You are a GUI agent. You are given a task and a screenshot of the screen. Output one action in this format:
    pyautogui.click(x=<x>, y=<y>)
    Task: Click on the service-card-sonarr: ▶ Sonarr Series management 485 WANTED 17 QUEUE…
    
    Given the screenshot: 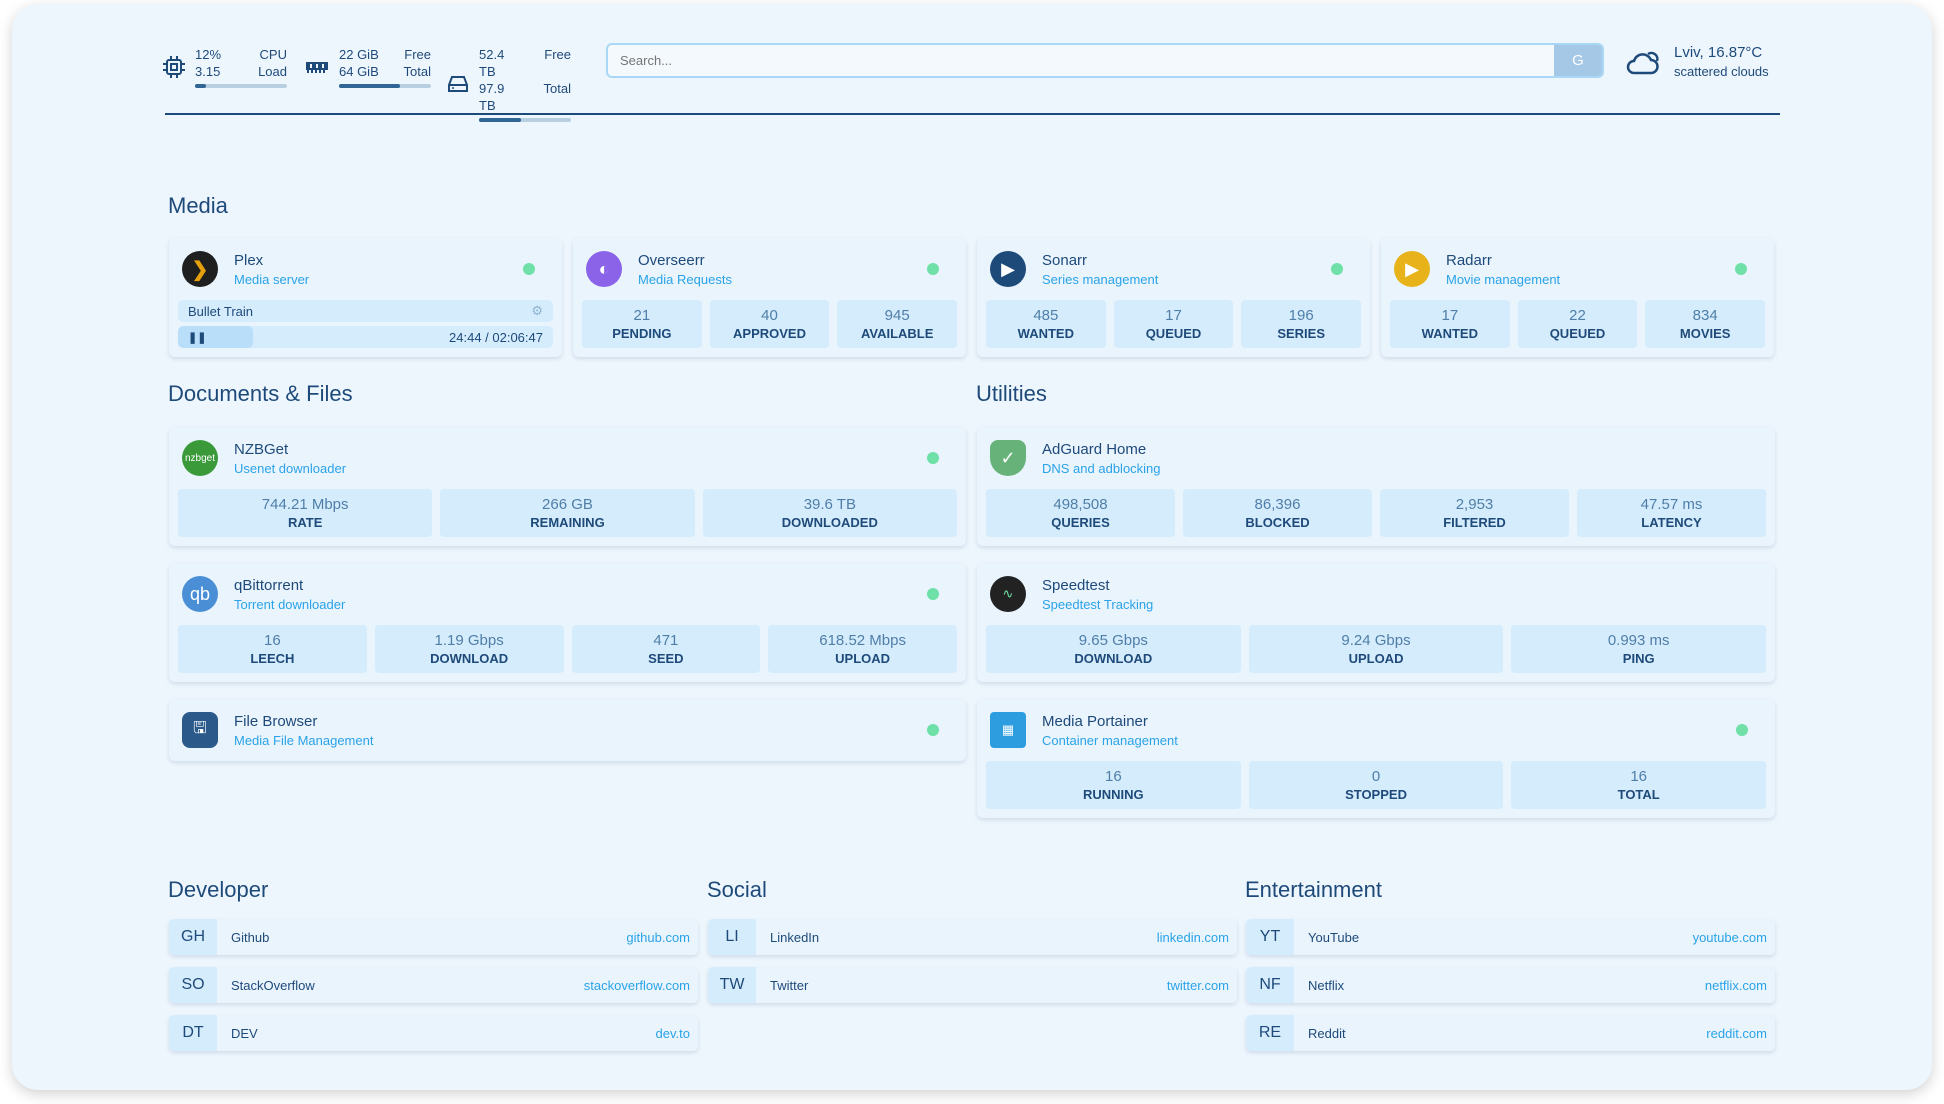 What is the action you would take?
    pyautogui.click(x=1173, y=297)
    